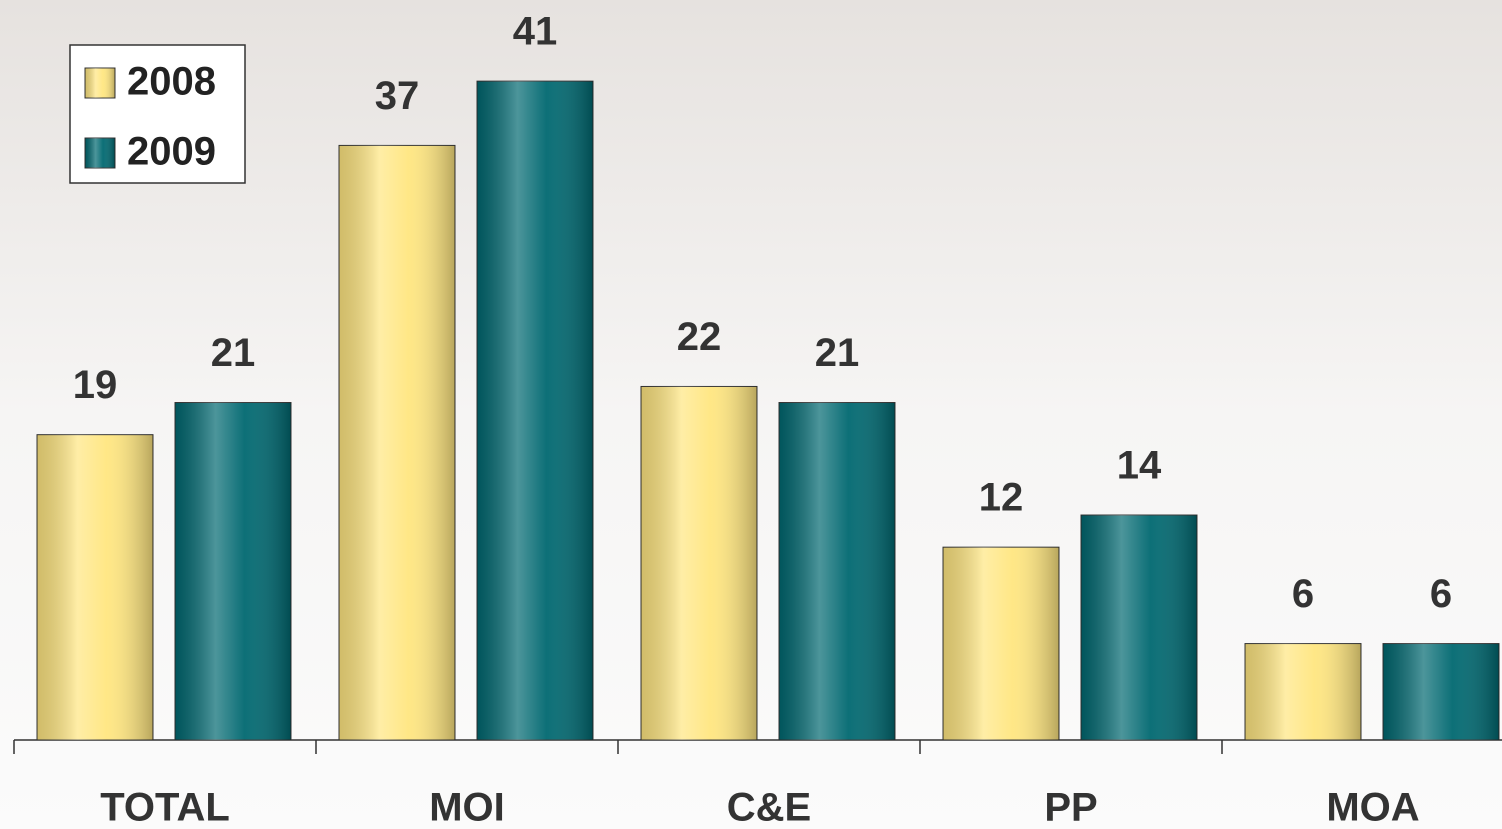 This screenshot has width=1502, height=829. I want to click on x-tick-label: MOI, so click(467, 807).